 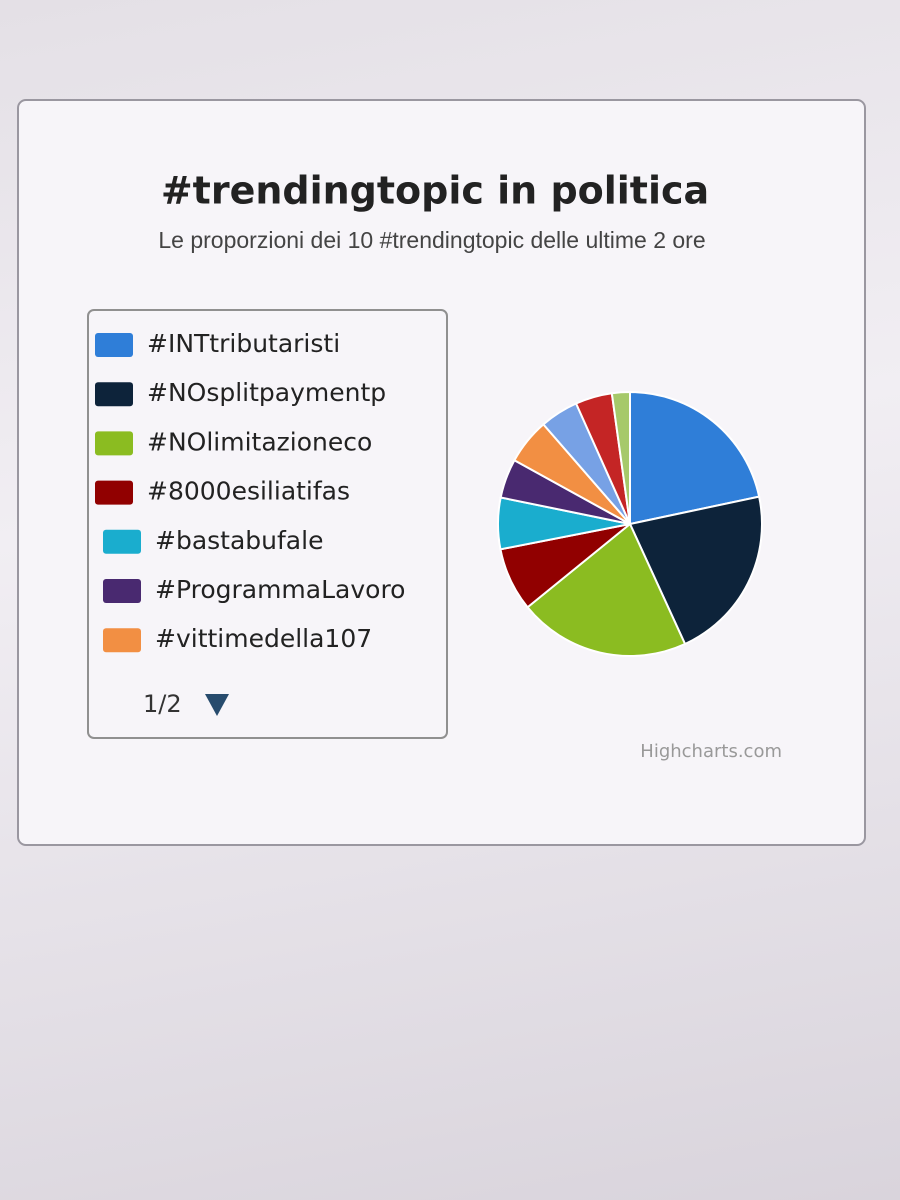 I want to click on credits: Highcharts.com, so click(x=711, y=751).